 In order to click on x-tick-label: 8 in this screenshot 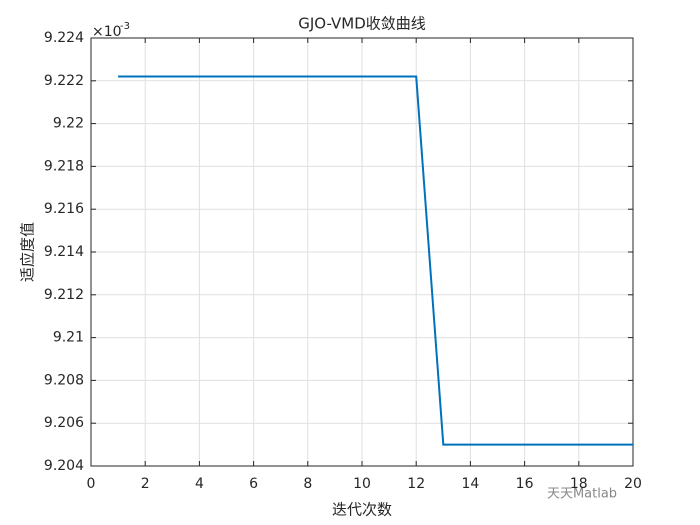, I will do `click(307, 484)`.